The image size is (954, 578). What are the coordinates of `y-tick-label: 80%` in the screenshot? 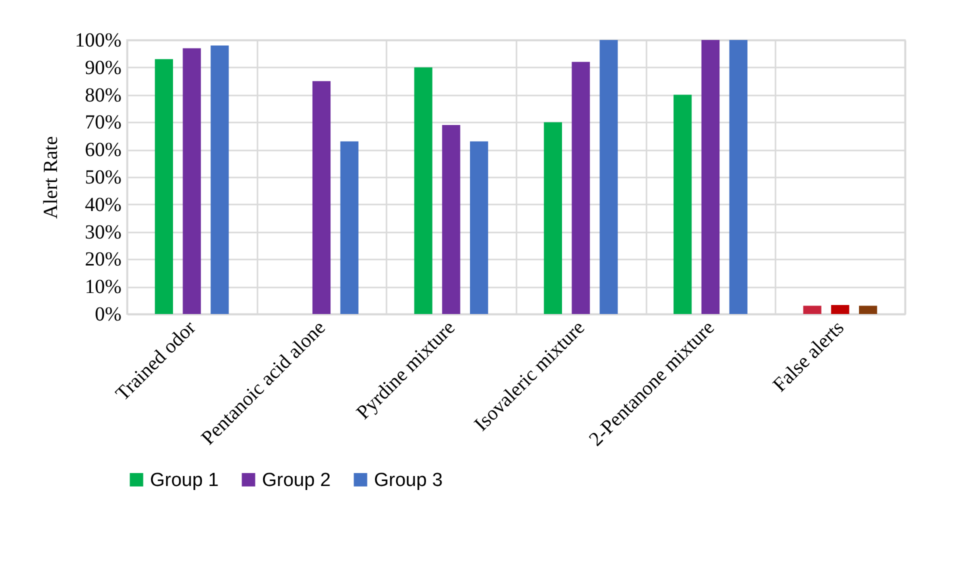 It's located at (103, 95).